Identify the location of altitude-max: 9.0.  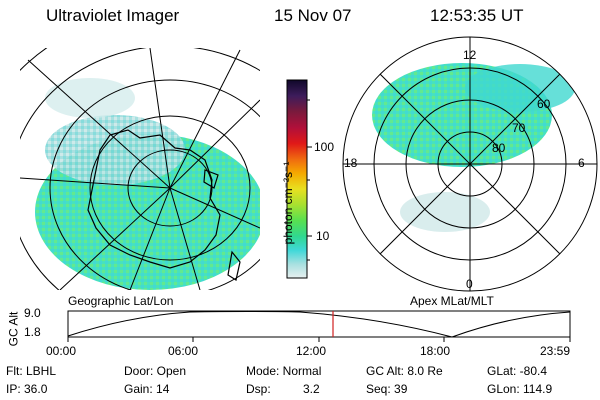
(32, 313).